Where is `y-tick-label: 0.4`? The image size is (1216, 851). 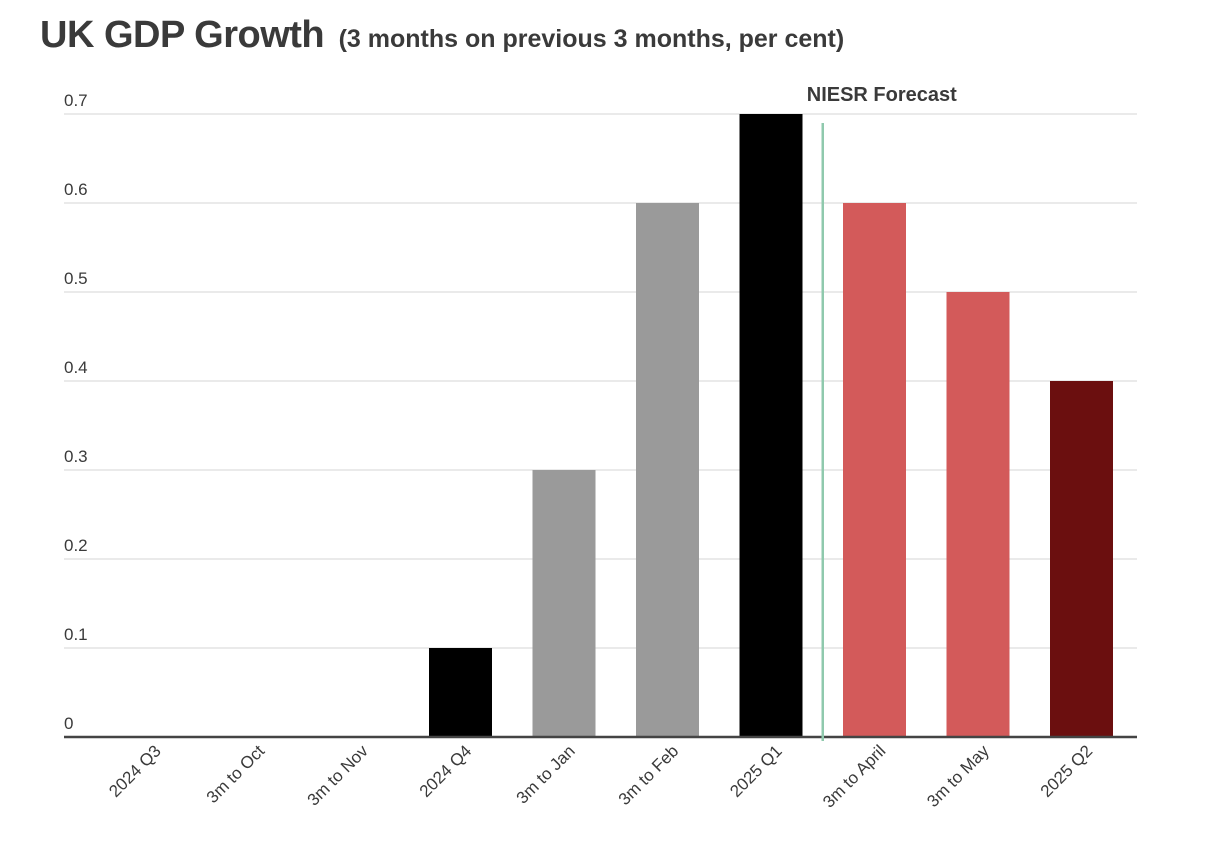 y-tick-label: 0.4 is located at coordinates (76, 367).